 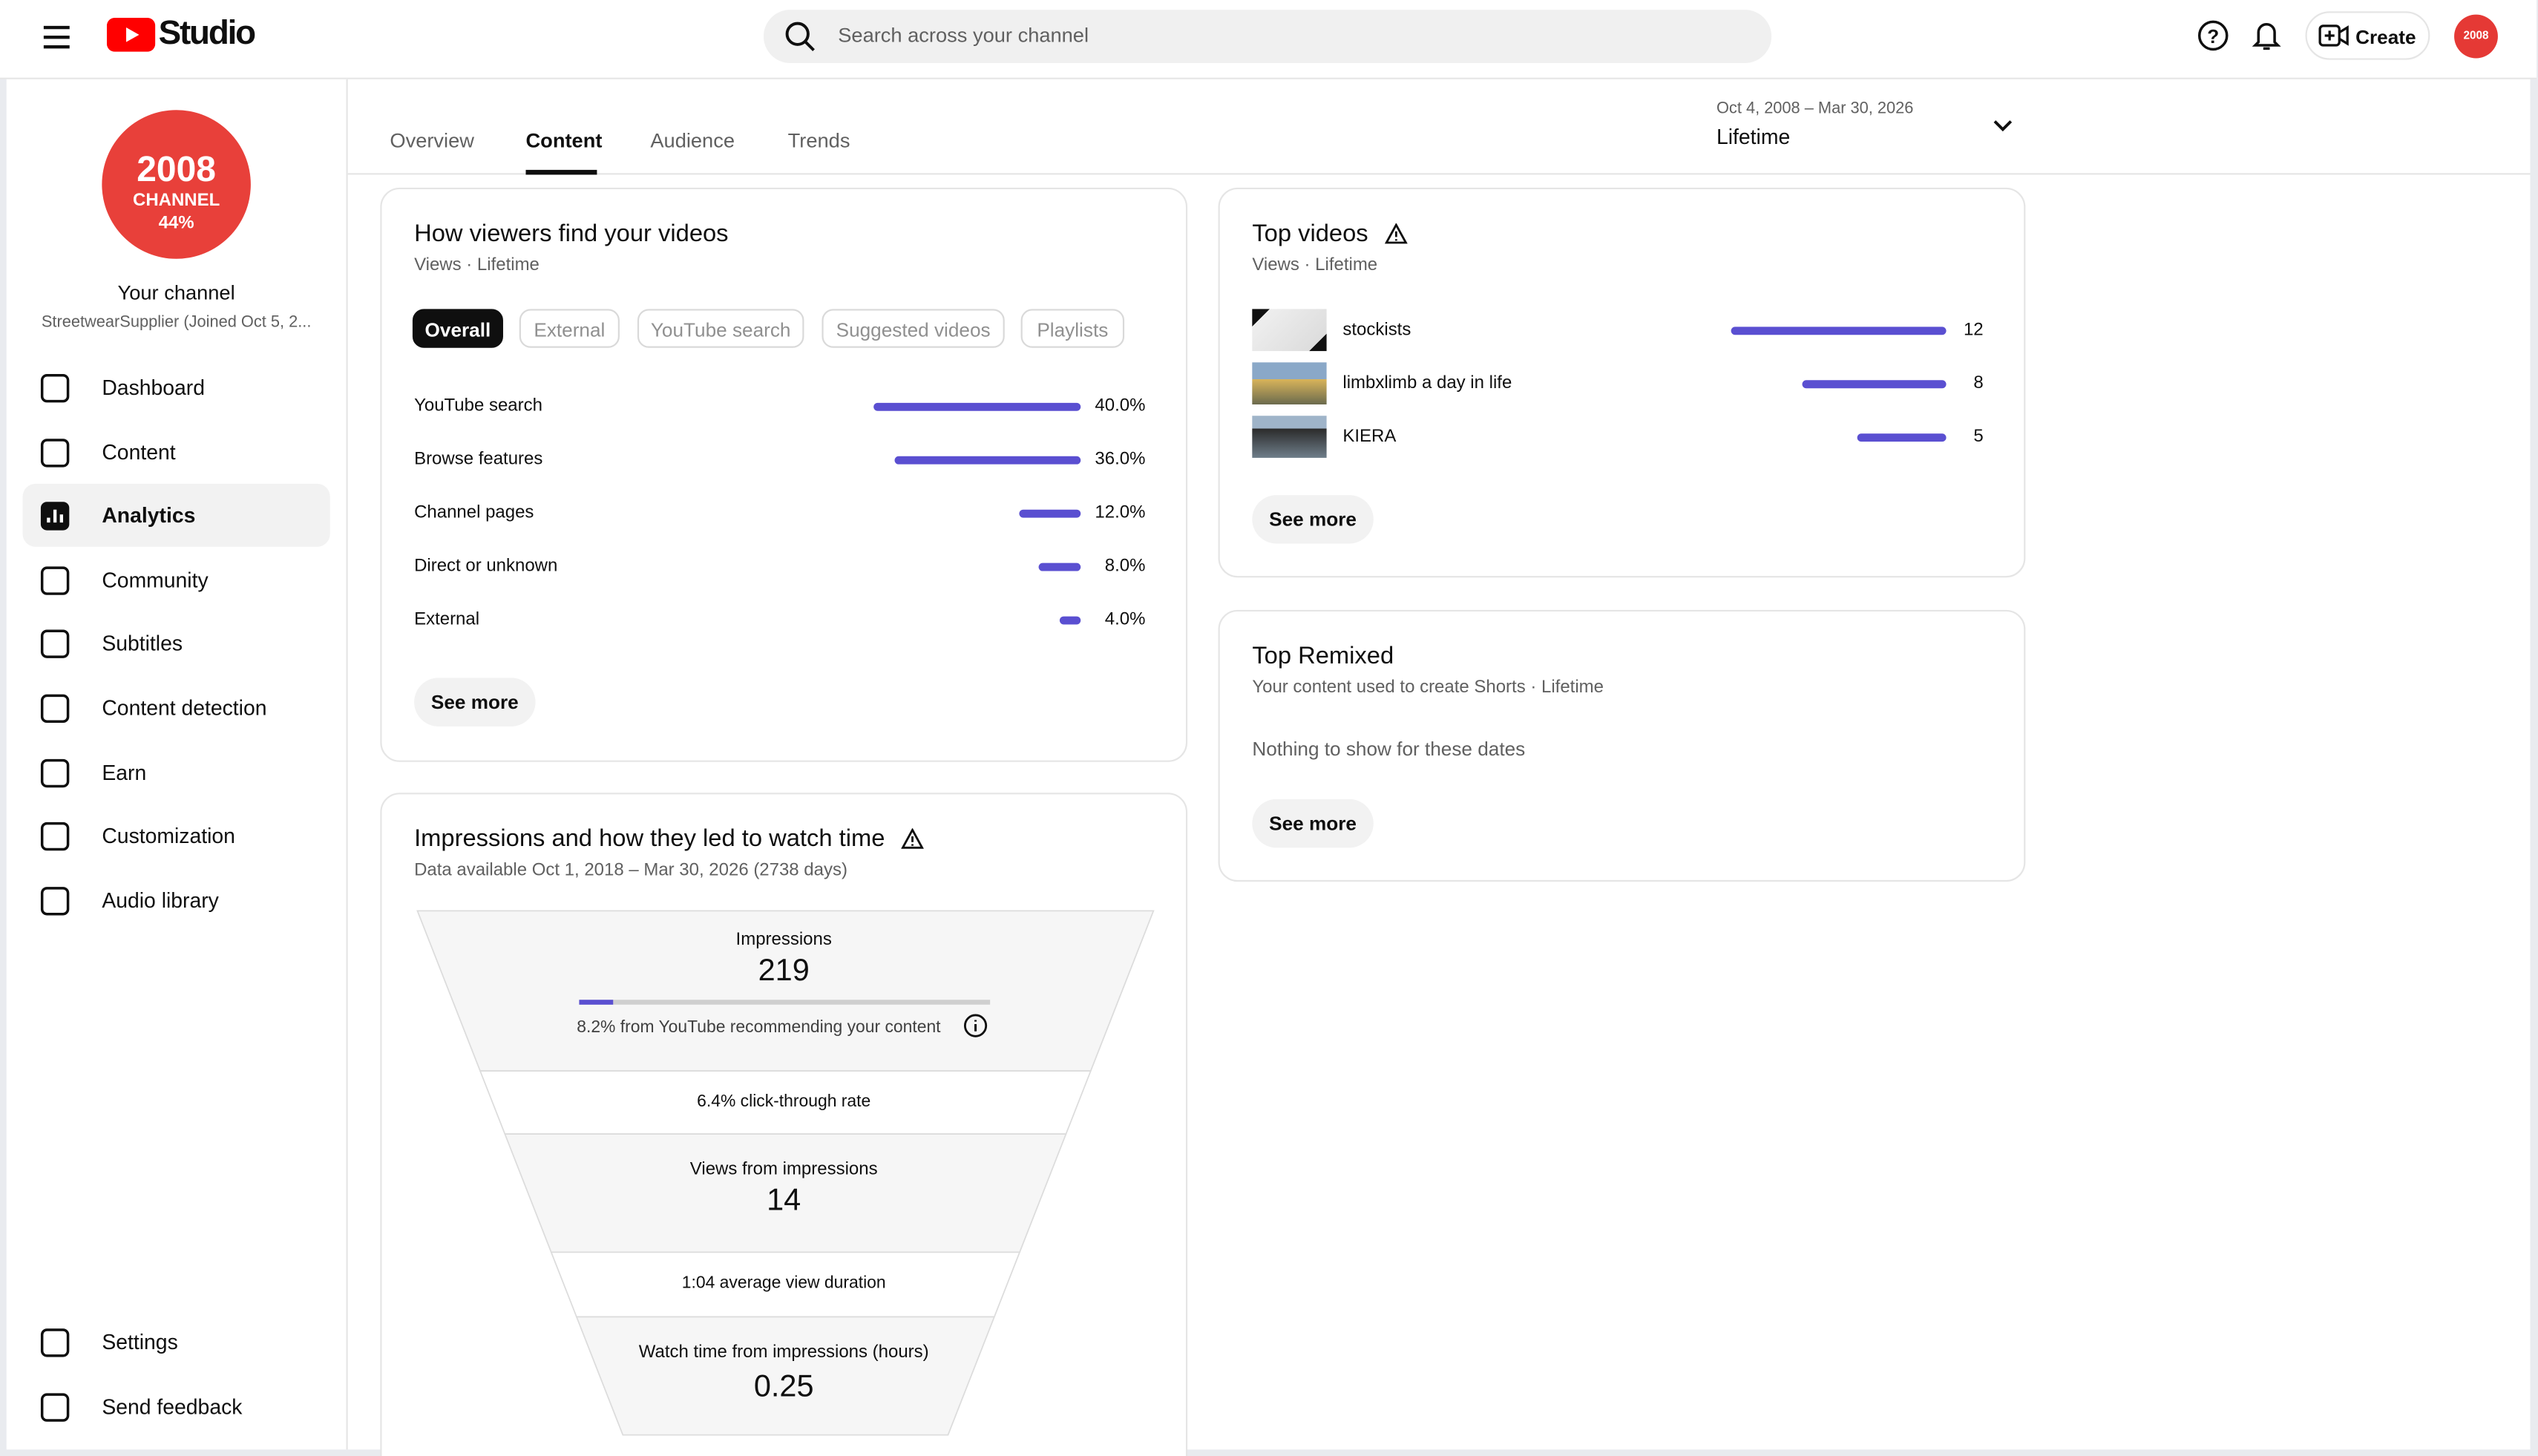 I want to click on nav-item: Customization, so click(x=176, y=836).